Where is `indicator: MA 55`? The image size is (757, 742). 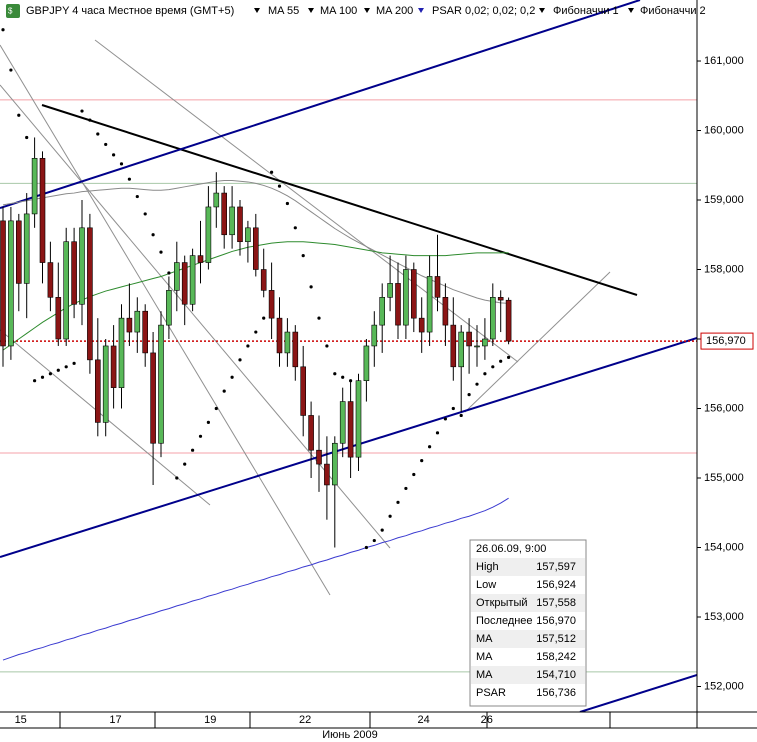 indicator: MA 55 is located at coordinates (283, 11).